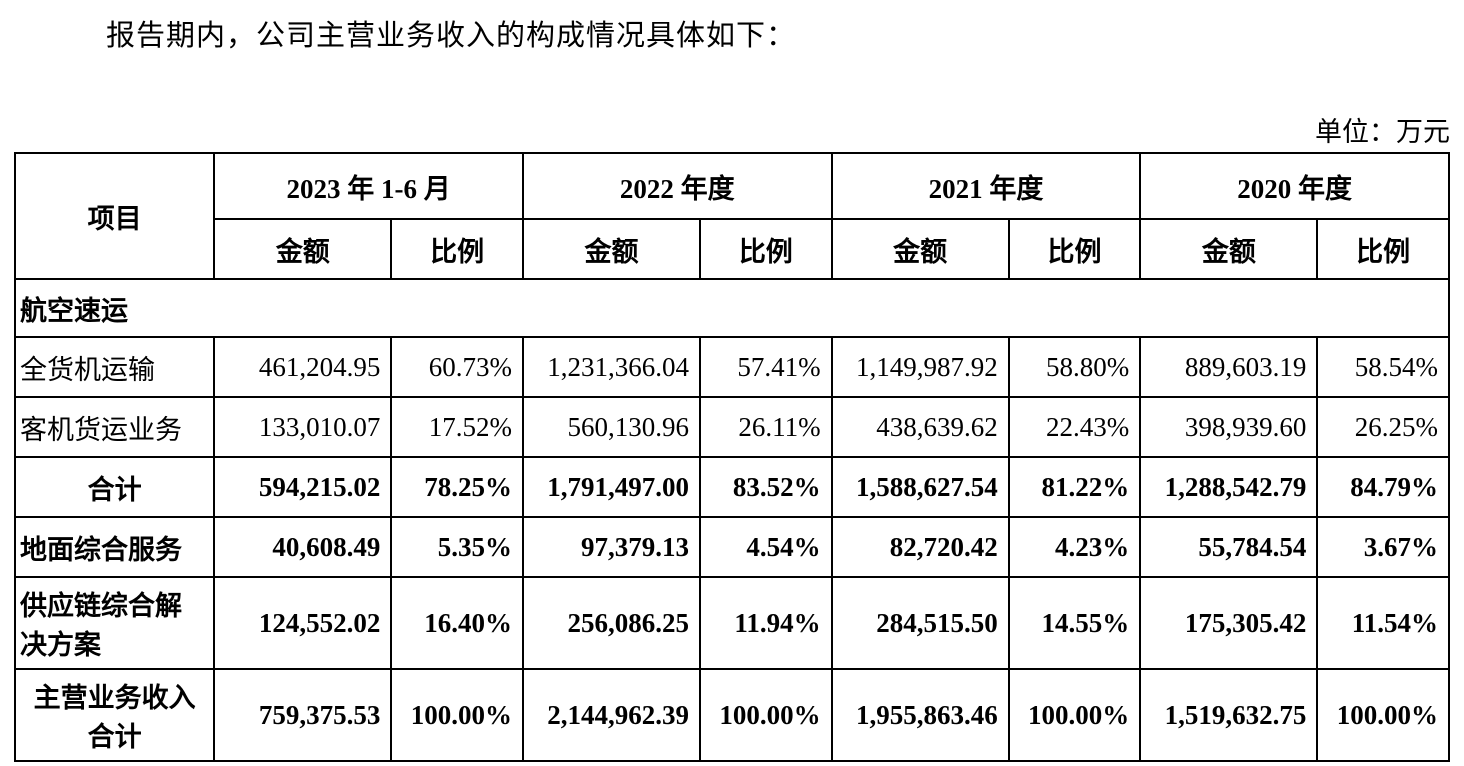 Image resolution: width=1464 pixels, height=766 pixels. I want to click on cell: 22.43%, so click(1074, 427).